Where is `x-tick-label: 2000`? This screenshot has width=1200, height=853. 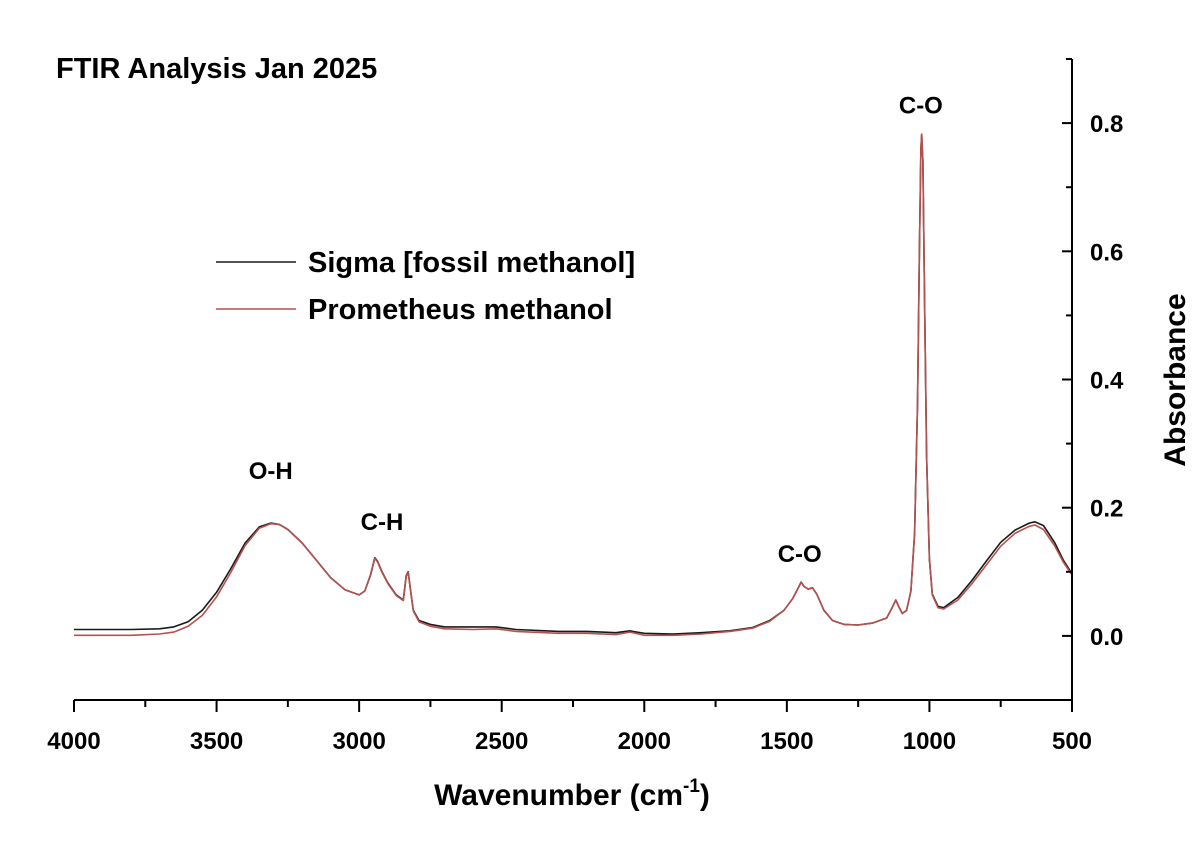
x-tick-label: 2000 is located at coordinates (644, 741).